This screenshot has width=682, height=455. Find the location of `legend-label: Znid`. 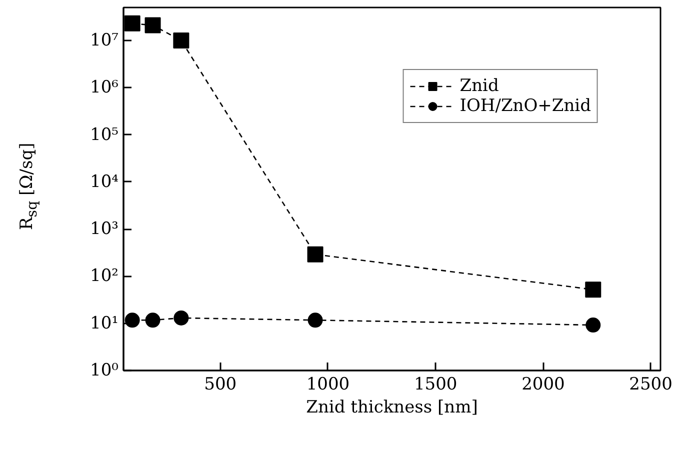

legend-label: Znid is located at coordinates (479, 86).